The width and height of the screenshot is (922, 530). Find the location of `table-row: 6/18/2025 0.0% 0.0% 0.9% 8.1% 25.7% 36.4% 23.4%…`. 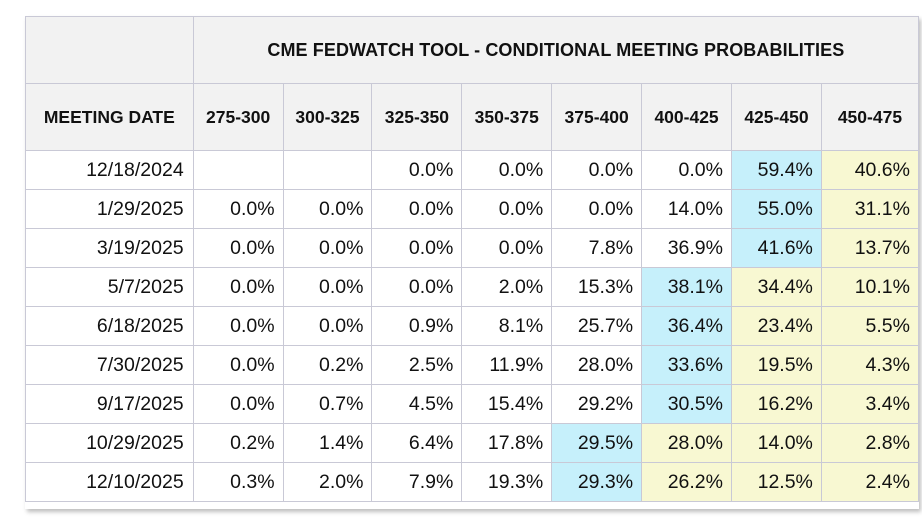

table-row: 6/18/2025 0.0% 0.0% 0.9% 8.1% 25.7% 36.4% 23.4%… is located at coordinates (472, 326).